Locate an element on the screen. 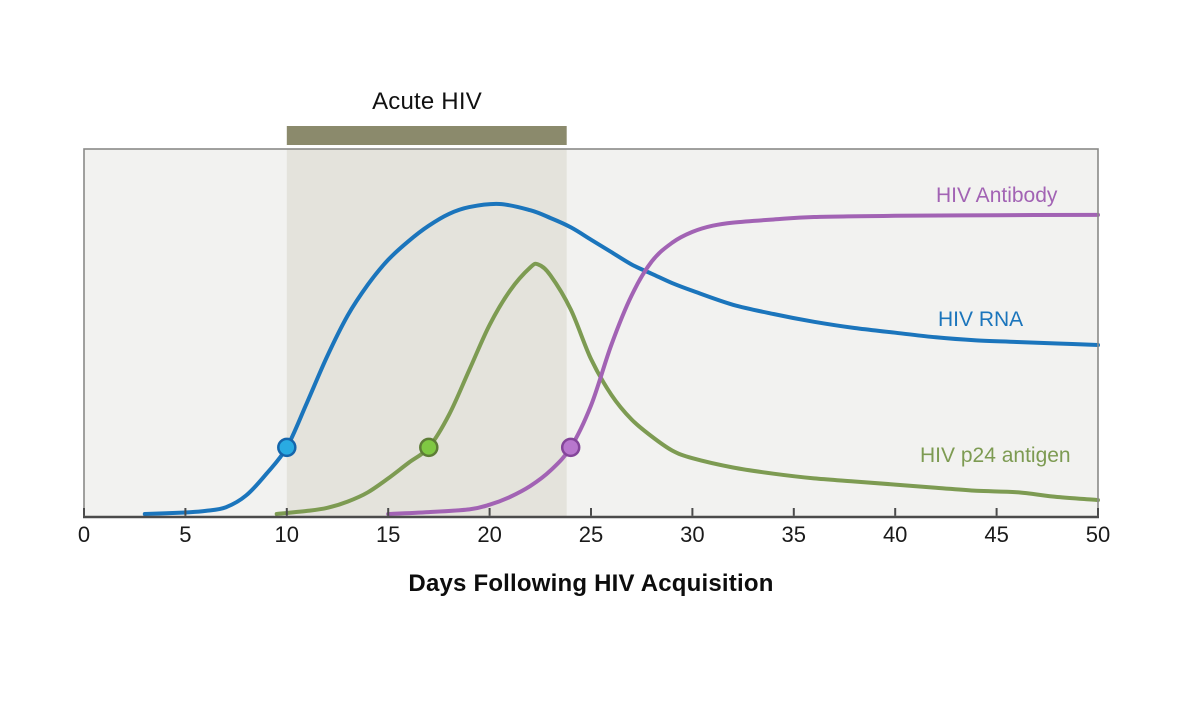 The width and height of the screenshot is (1200, 713). x-tick-label-0: 0 is located at coordinates (84, 534).